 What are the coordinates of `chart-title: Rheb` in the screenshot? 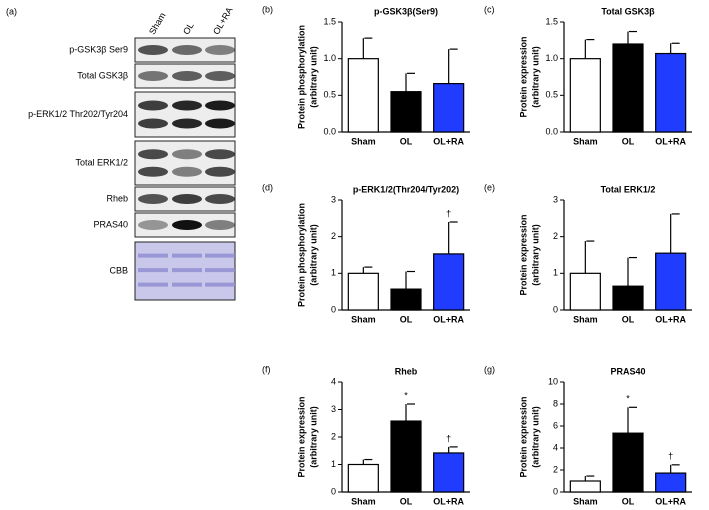 It's located at (406, 371).